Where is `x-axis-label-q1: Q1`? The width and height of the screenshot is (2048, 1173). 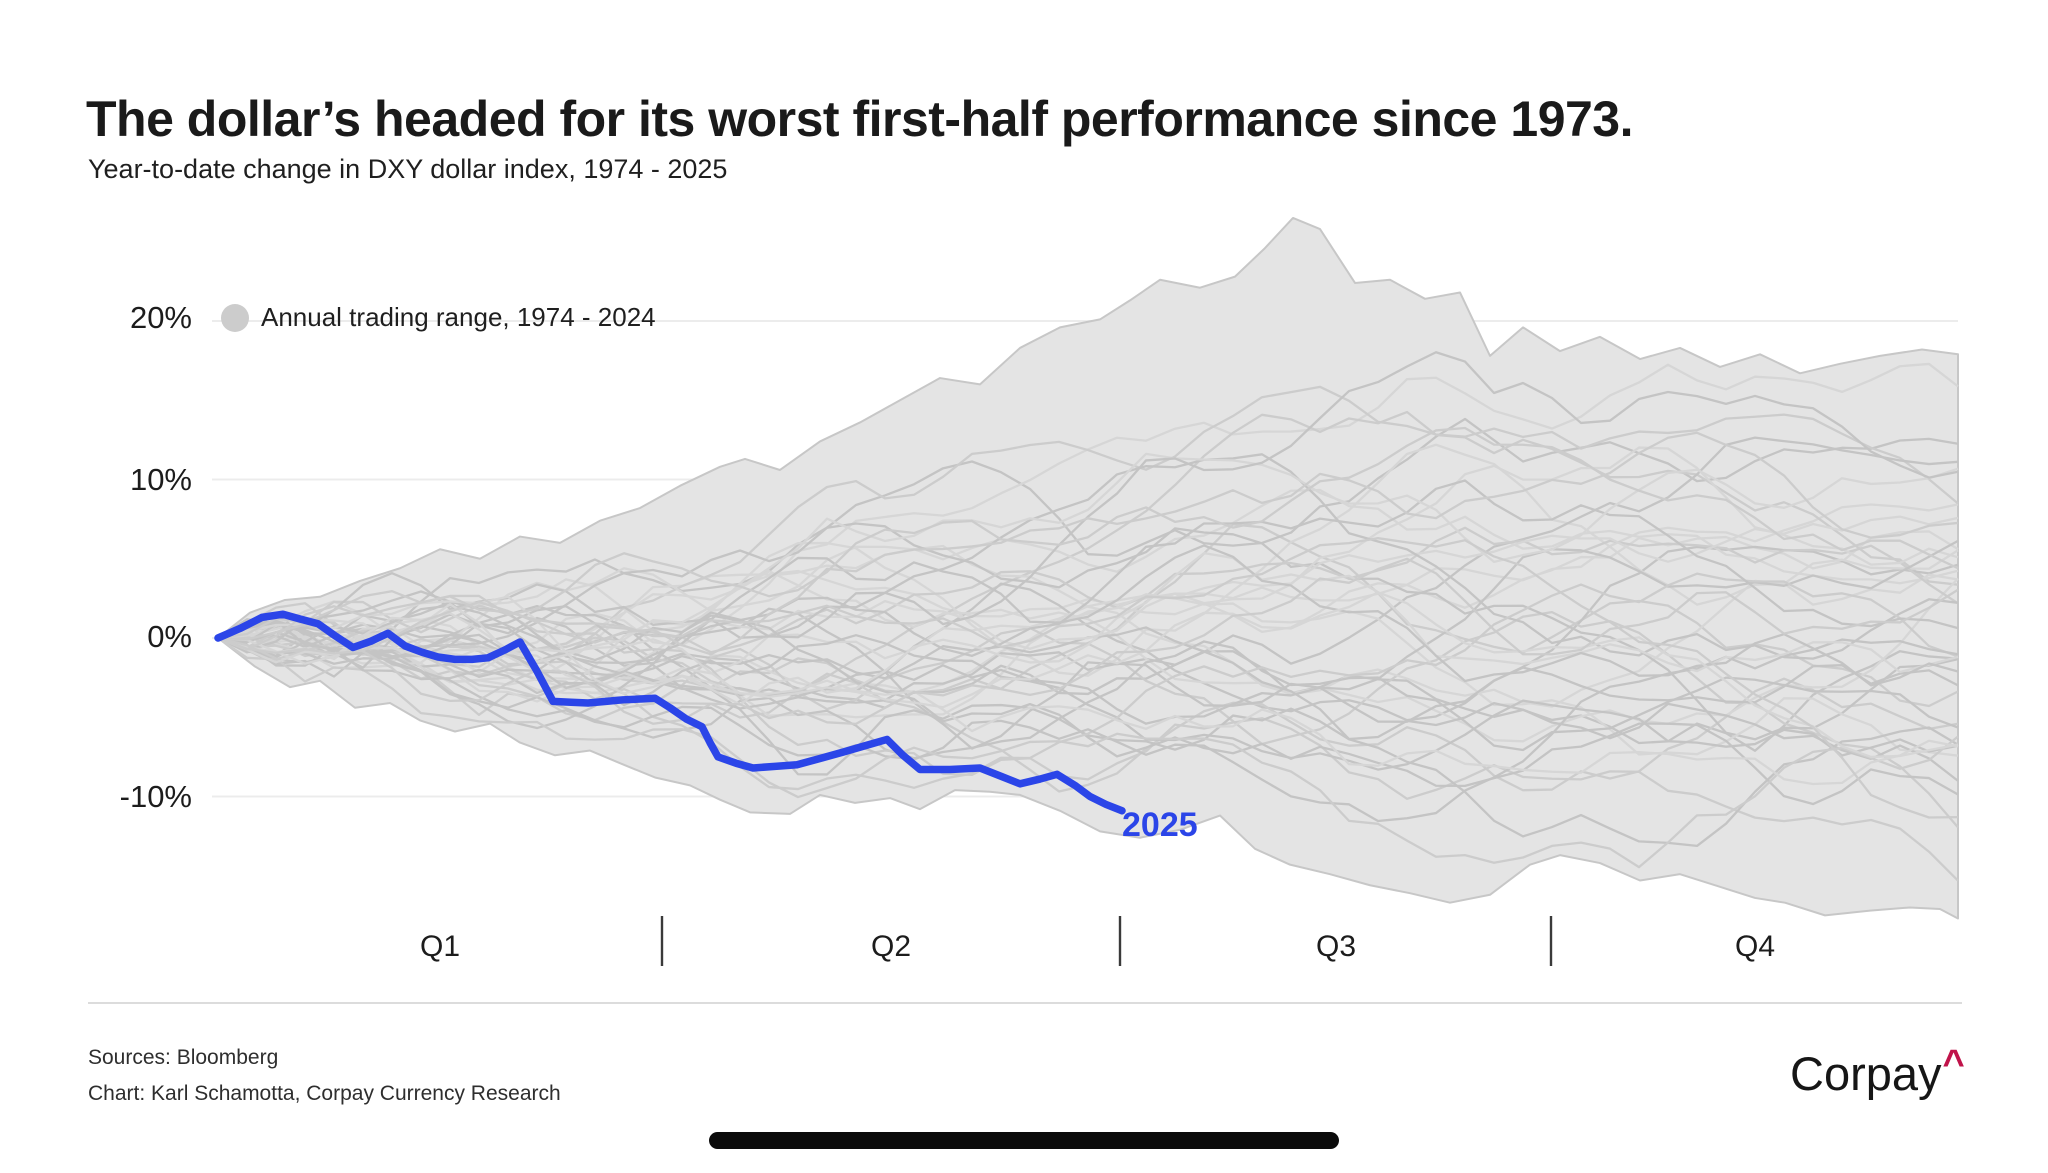
x-axis-label-q1: Q1 is located at coordinates (440, 946).